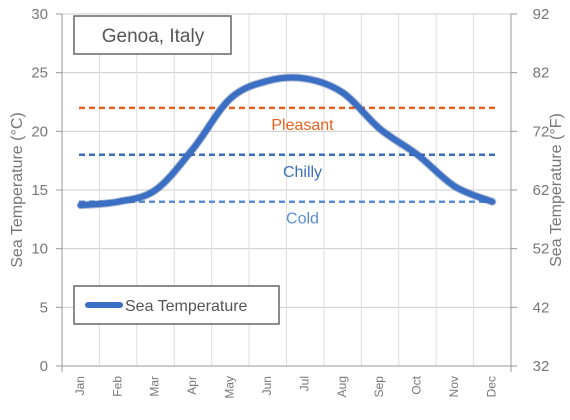  What do you see at coordinates (302, 125) in the screenshot?
I see `band-label: Pleasant` at bounding box center [302, 125].